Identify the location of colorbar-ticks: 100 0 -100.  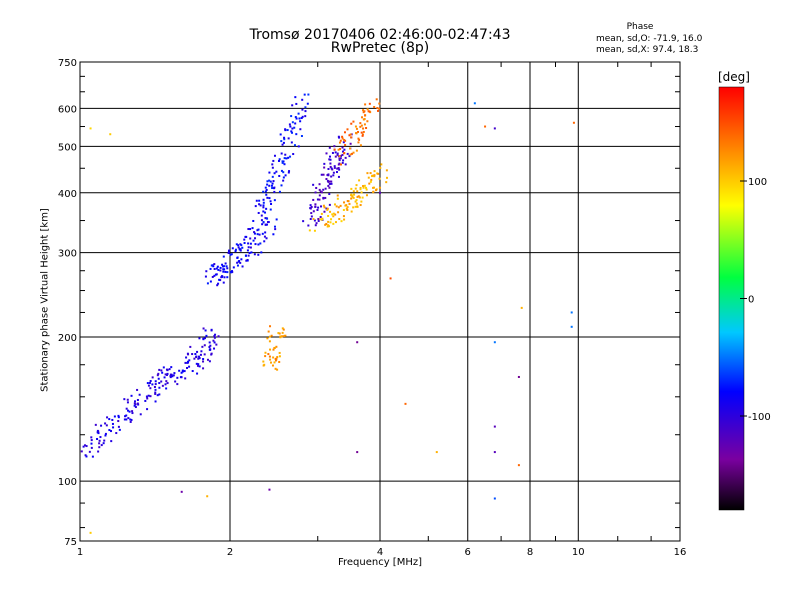
(755, 300).